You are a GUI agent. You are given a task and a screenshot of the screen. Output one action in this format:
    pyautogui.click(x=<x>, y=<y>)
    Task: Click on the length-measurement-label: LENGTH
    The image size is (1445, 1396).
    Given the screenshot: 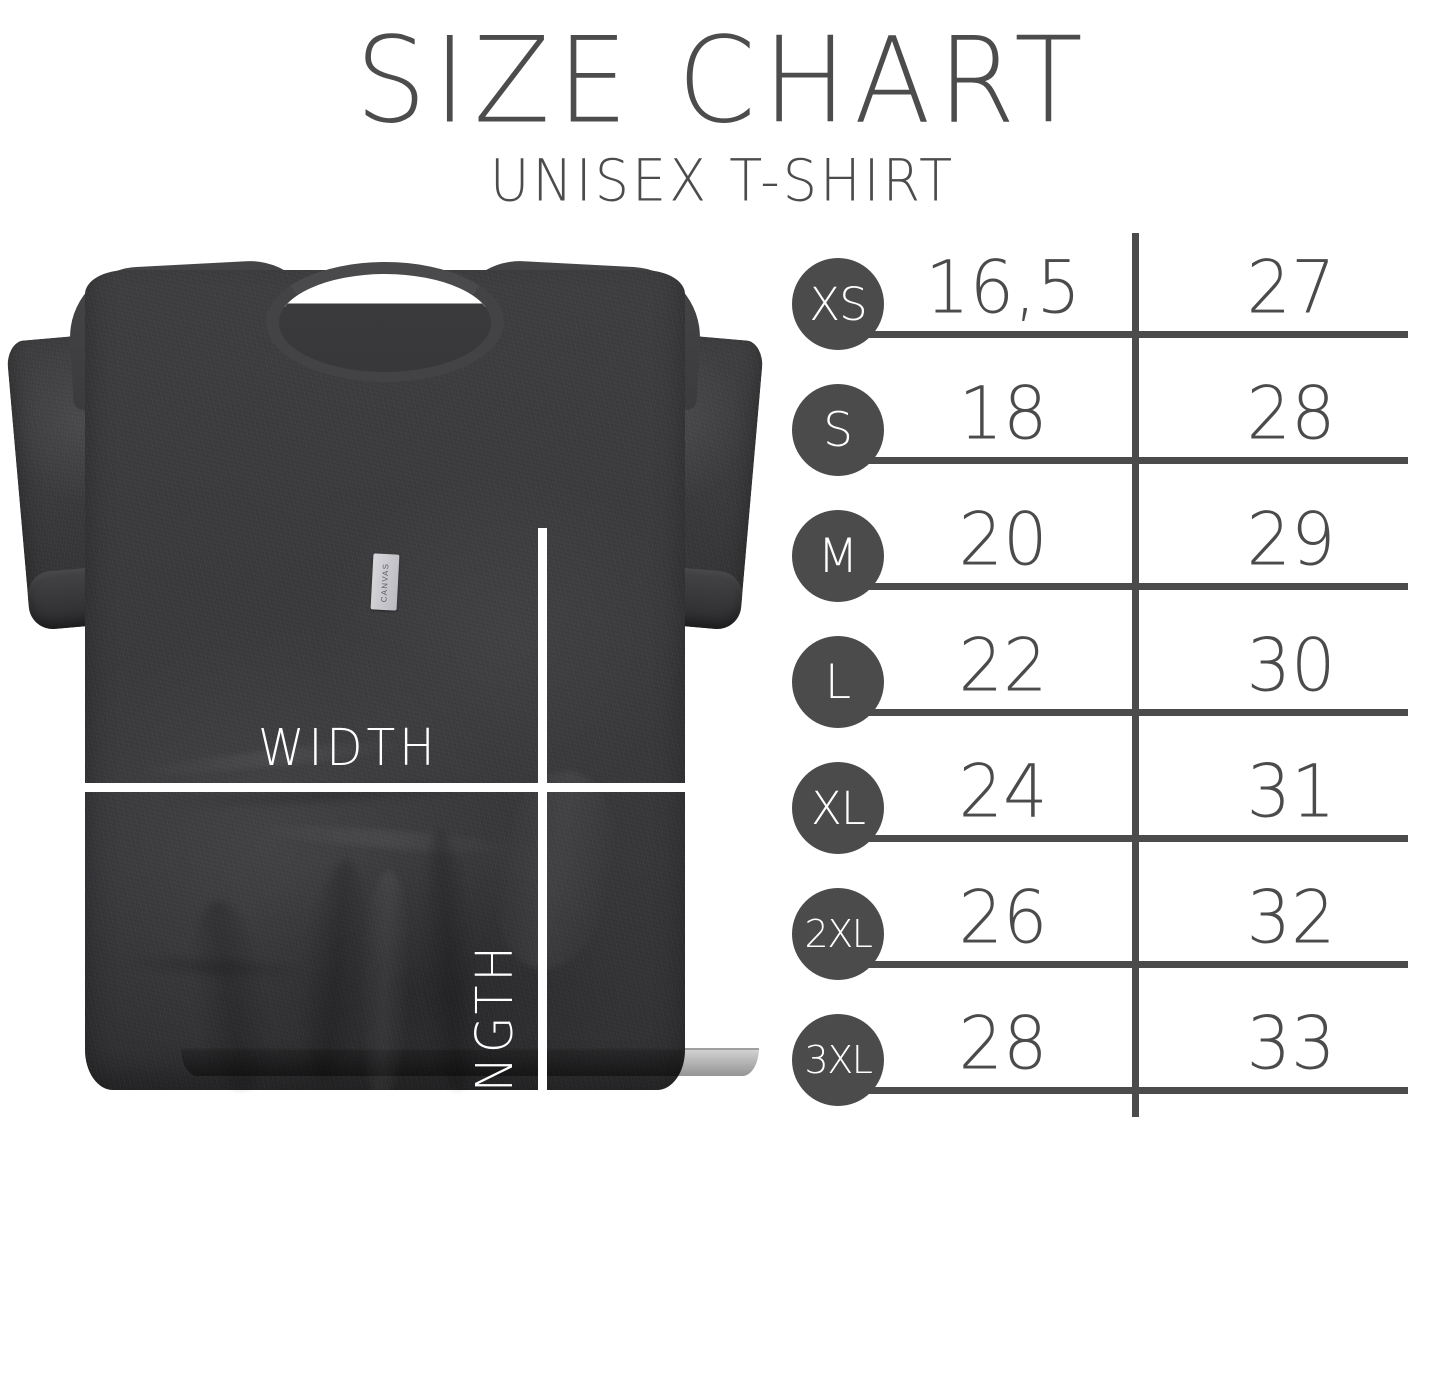 What is the action you would take?
    pyautogui.click(x=495, y=1049)
    